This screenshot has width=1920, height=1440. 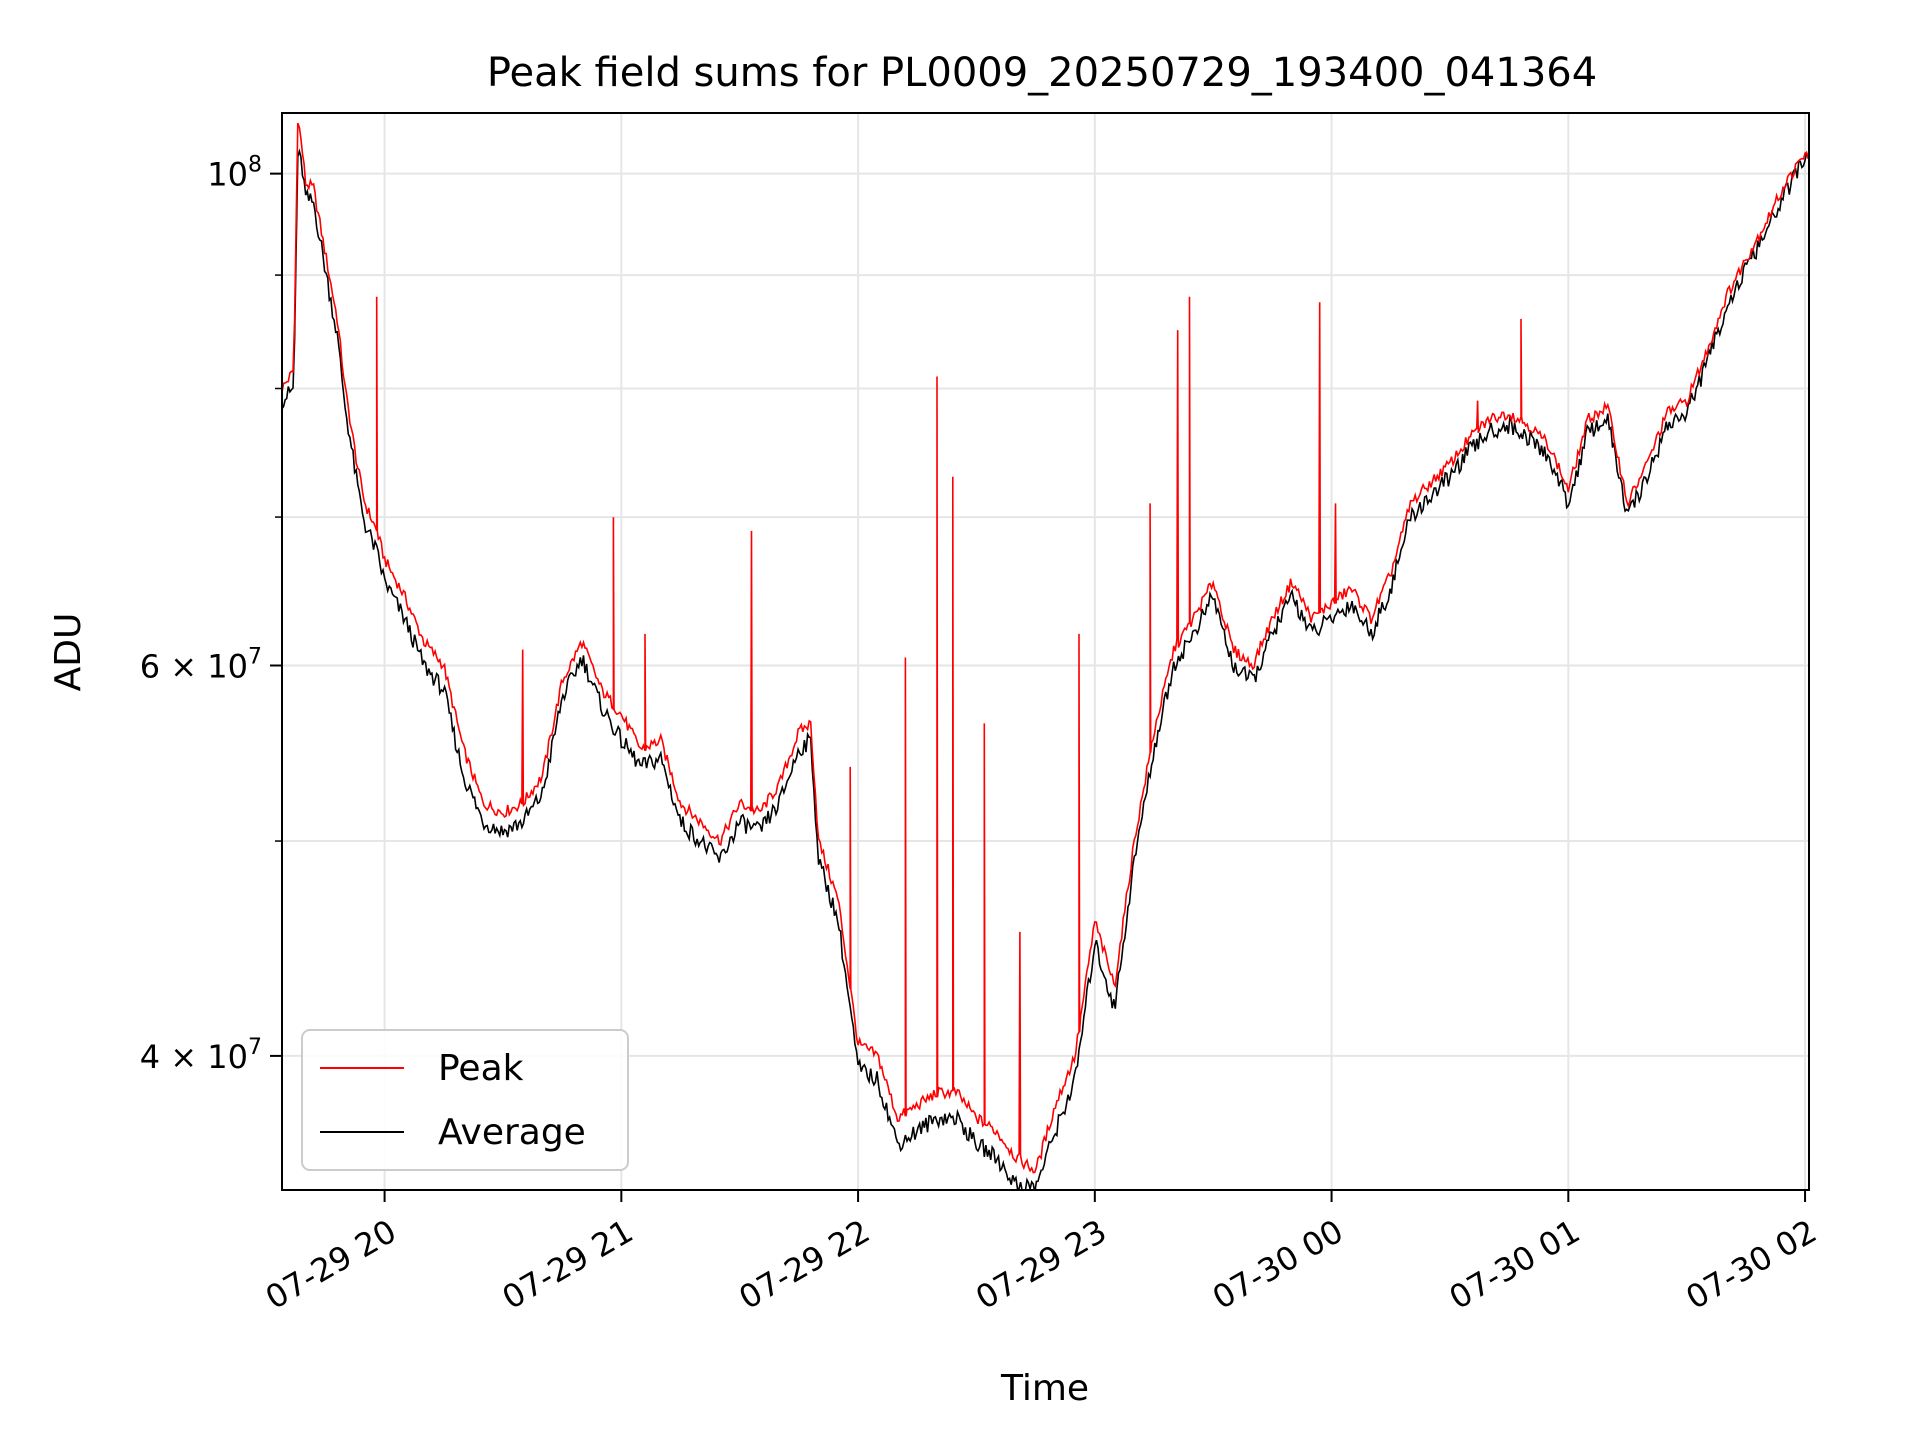 I want to click on x-tick-label: 07-30 02, so click(x=1751, y=1264).